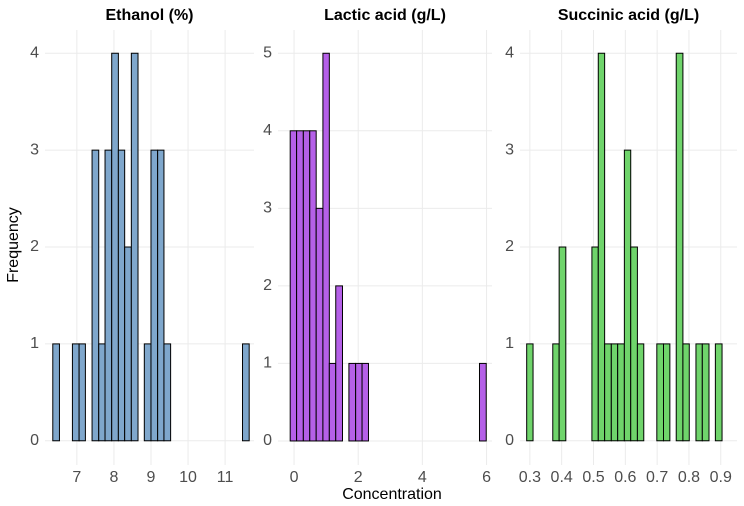 This screenshot has height=506, width=744. Describe the element at coordinates (486, 477) in the screenshot. I see `x-tick-label: 6` at that location.